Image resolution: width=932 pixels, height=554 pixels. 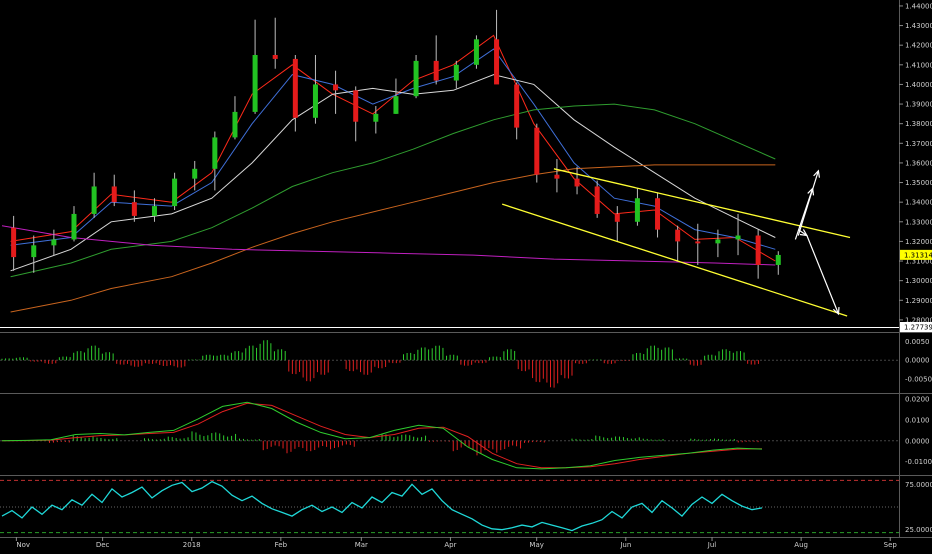 I want to click on price-tick-label: 1.40000, so click(x=918, y=85).